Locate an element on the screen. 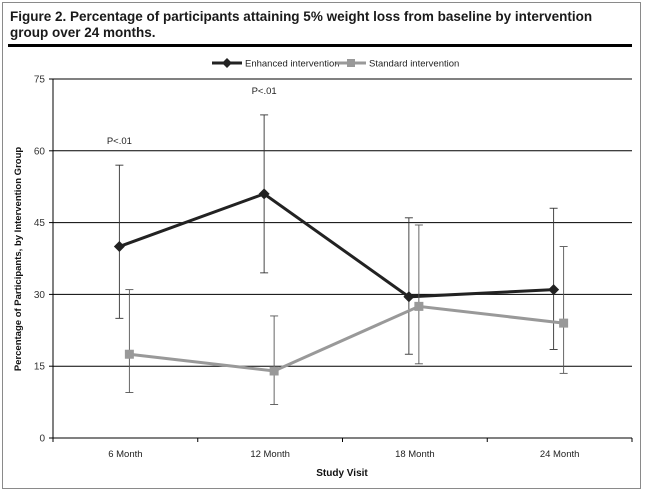 This screenshot has width=645, height=493. y-tick-label: 0 is located at coordinates (42, 439).